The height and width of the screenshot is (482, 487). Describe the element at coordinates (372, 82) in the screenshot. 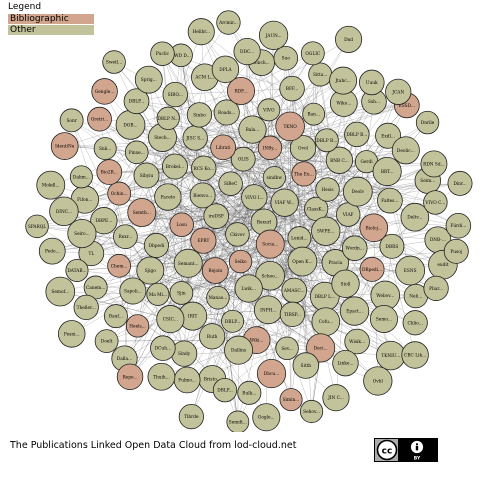

I see `dataset-node: Uuuk` at that location.